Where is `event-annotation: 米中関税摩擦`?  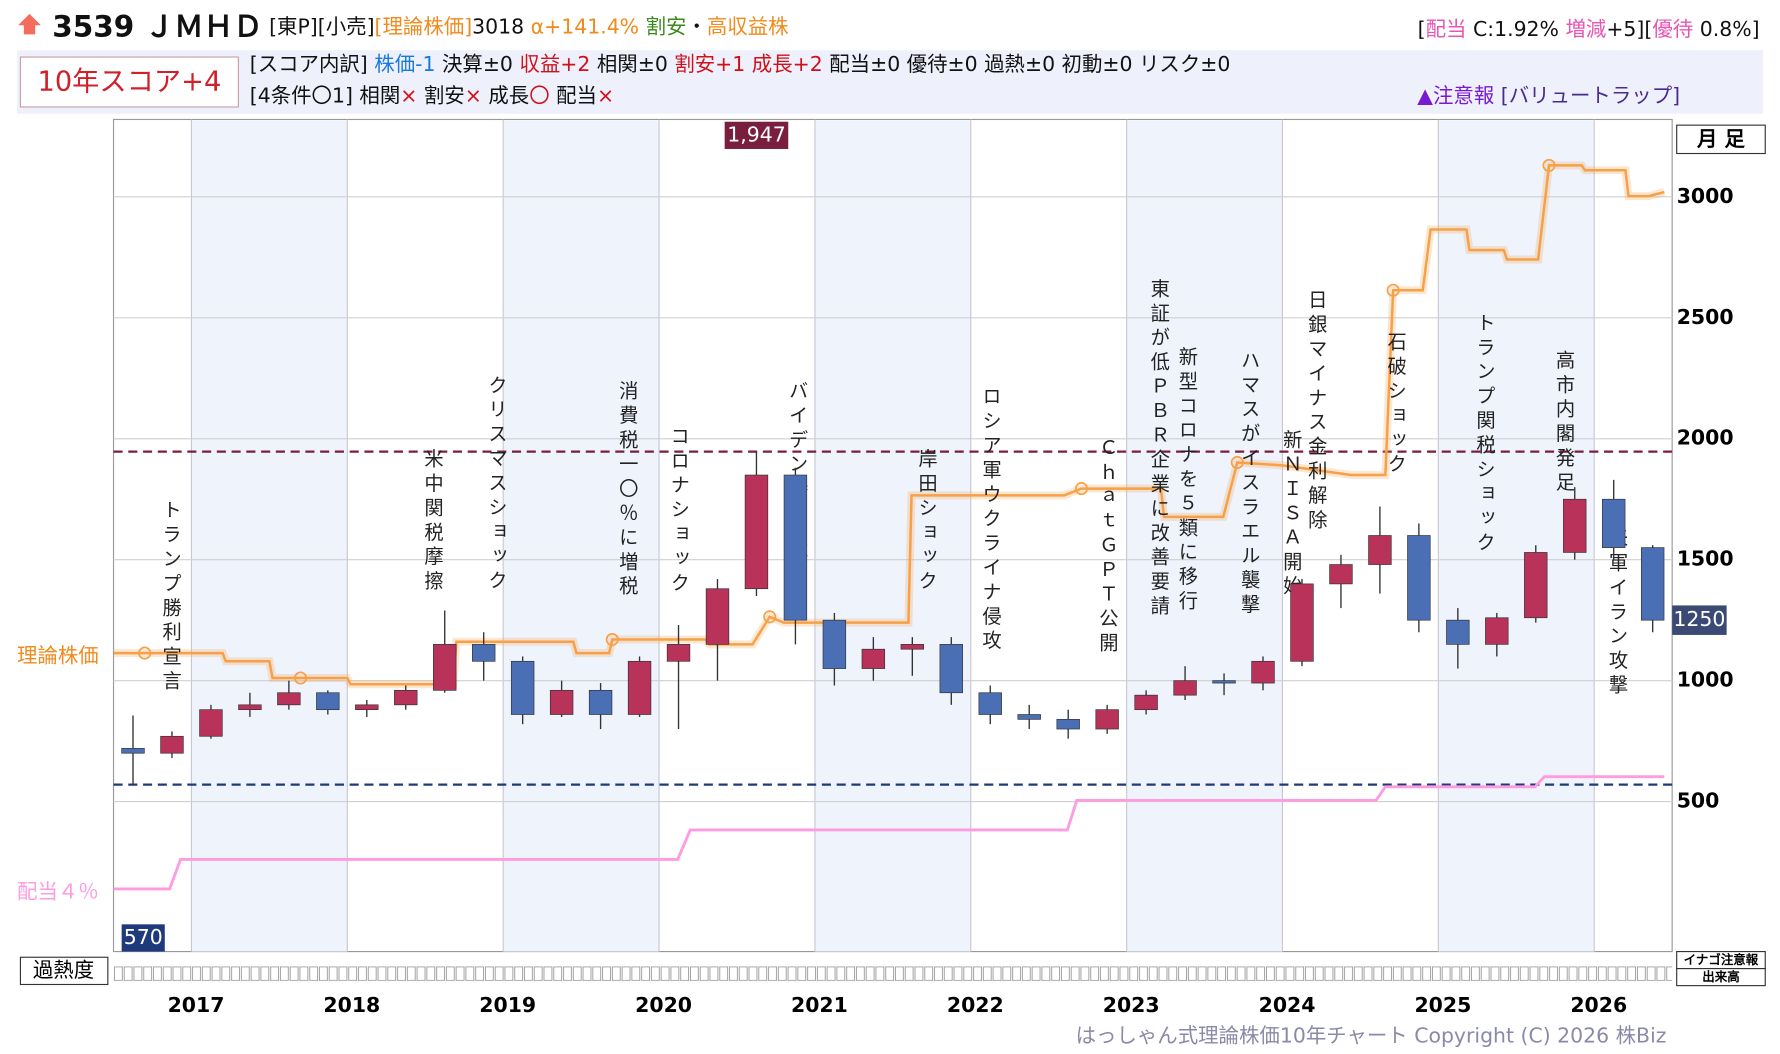 event-annotation: 米中関税摩擦 is located at coordinates (432, 522).